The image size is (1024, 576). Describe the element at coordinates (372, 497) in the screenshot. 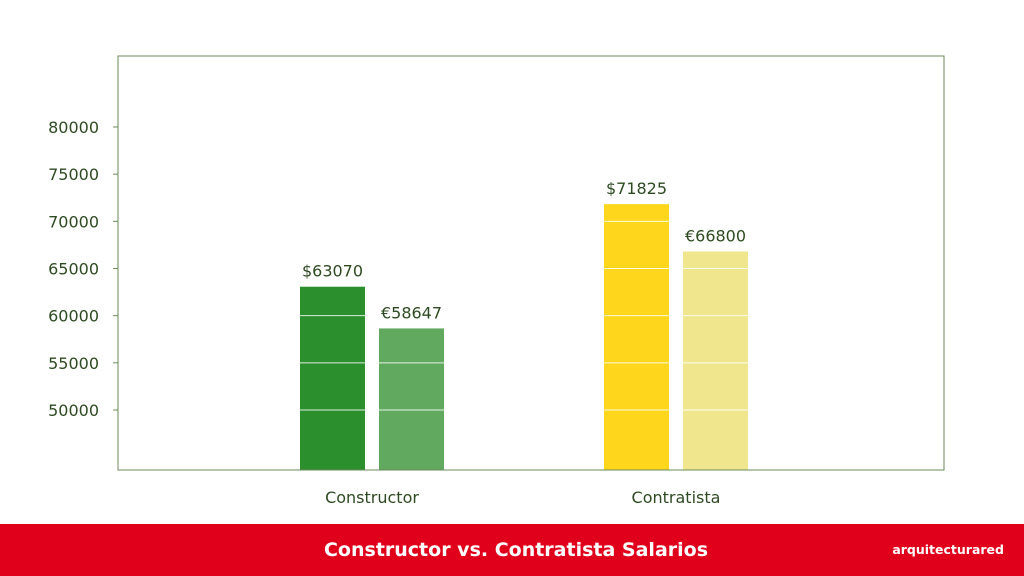

I see `category-label-constructor: Constructor` at that location.